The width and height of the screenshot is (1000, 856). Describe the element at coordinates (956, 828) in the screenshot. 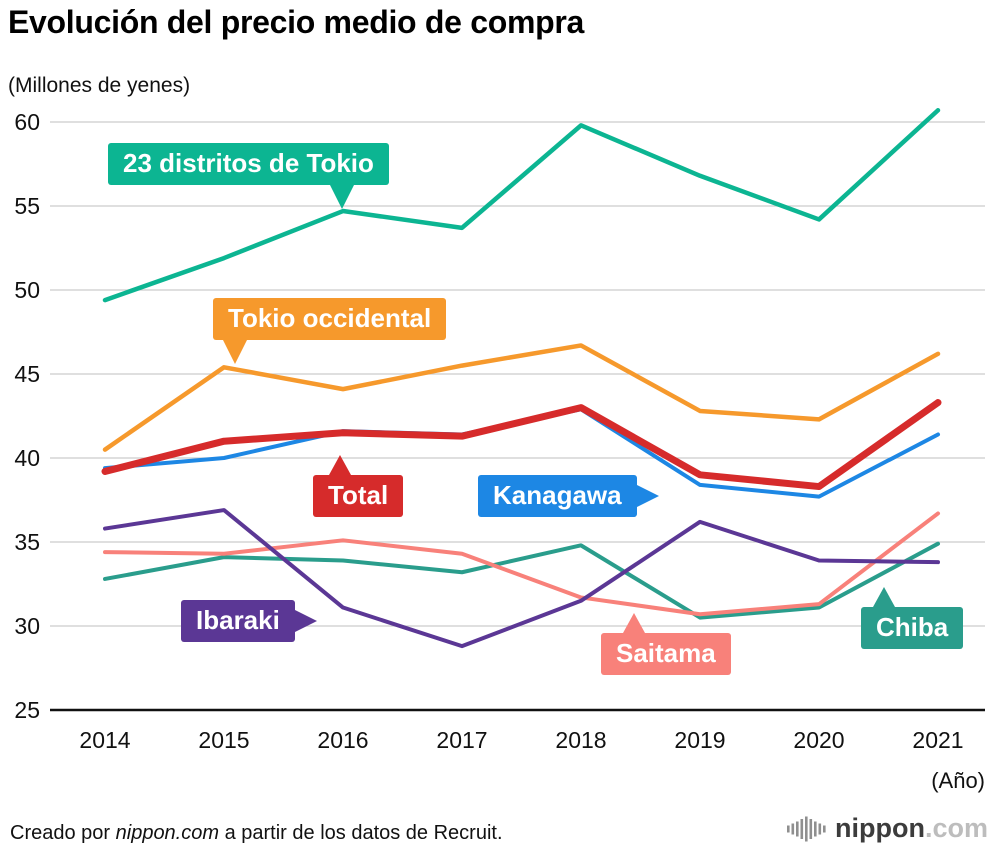

I see `logo-tld: .com` at that location.